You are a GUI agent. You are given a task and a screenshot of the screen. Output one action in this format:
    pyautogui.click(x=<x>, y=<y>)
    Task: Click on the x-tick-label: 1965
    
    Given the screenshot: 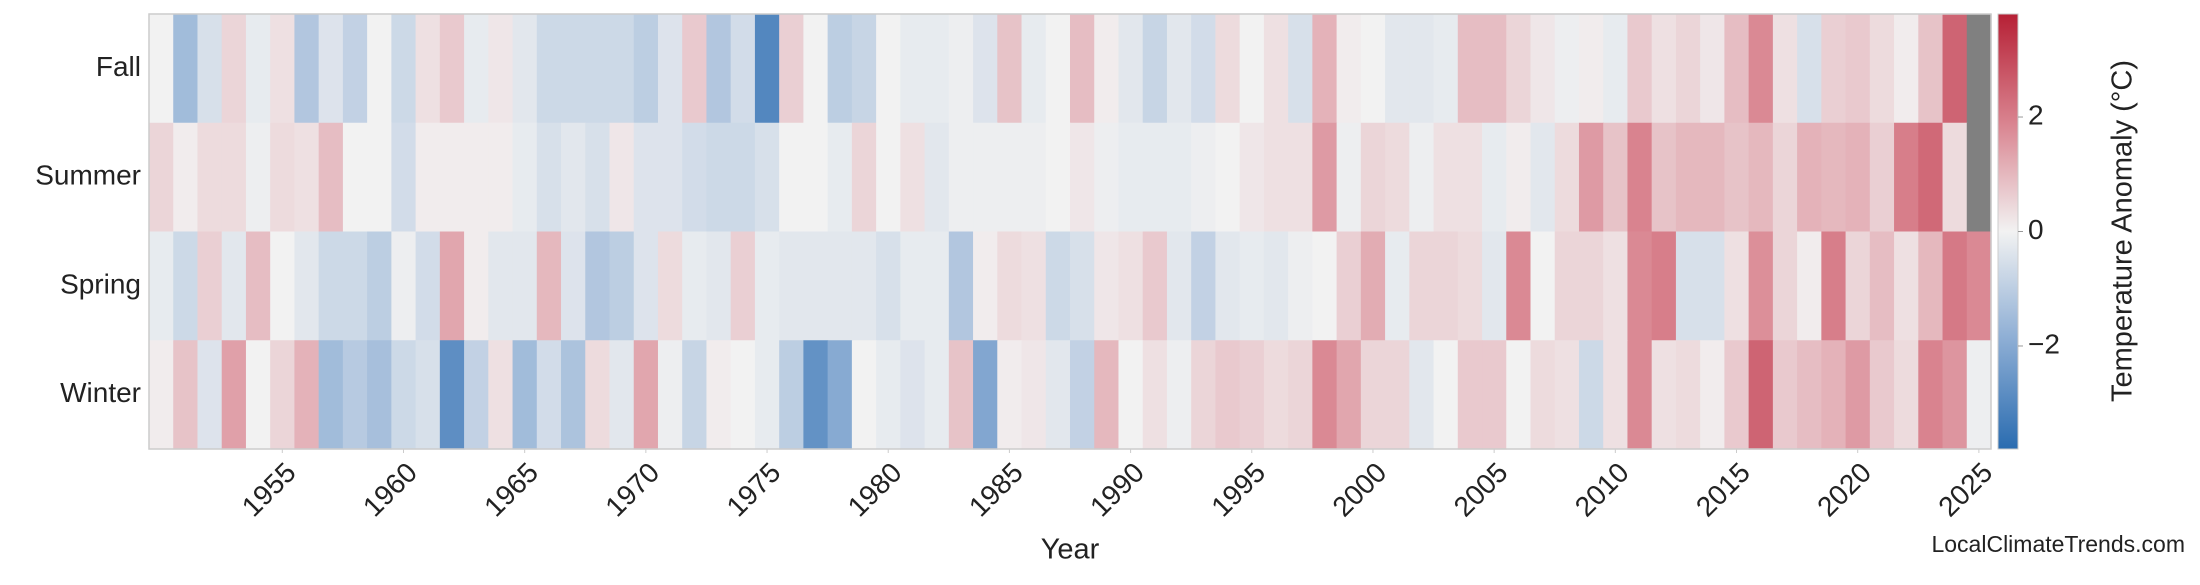 What is the action you would take?
    pyautogui.click(x=511, y=490)
    